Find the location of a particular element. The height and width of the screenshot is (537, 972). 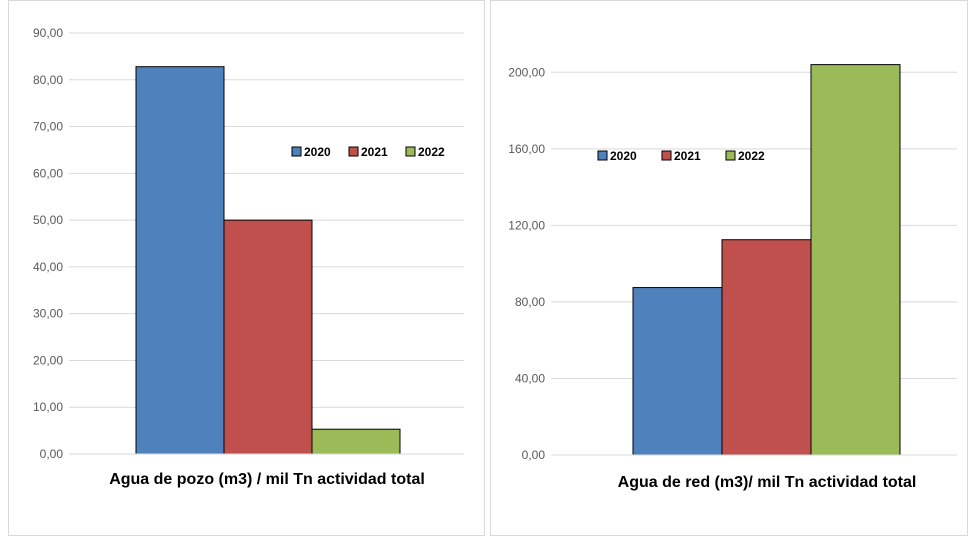

y-tick-label: 50,00 is located at coordinates (48, 220).